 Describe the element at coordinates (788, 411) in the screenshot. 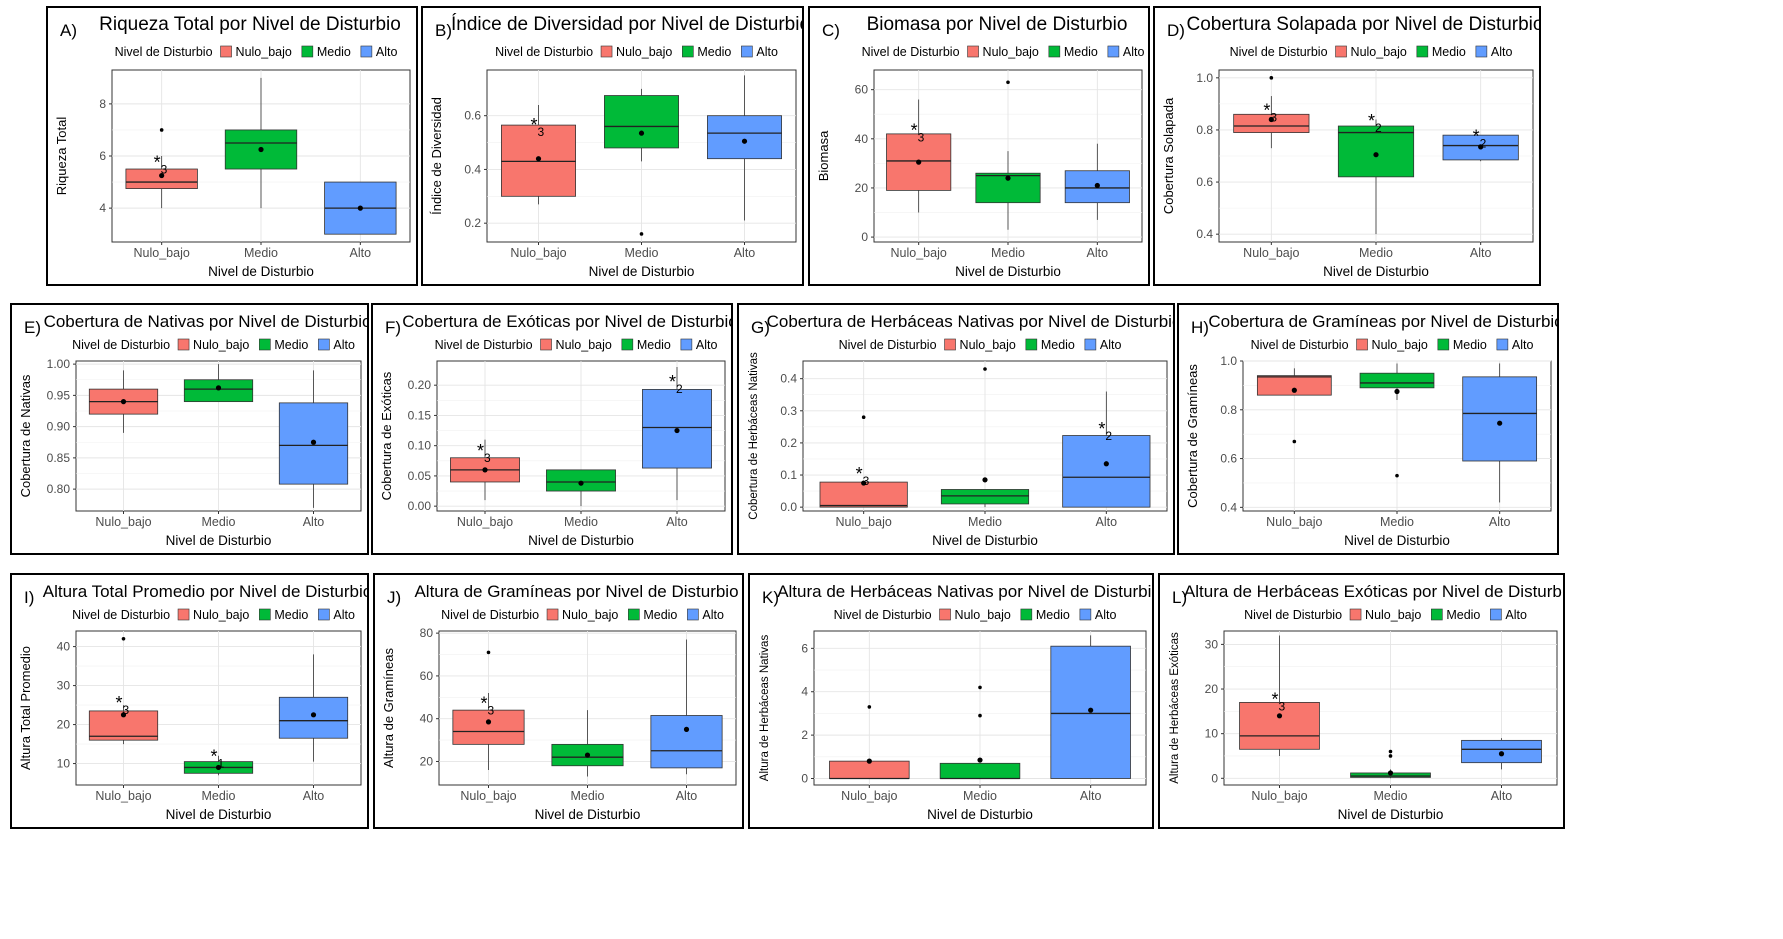

I see `y-tick-label: 0.3` at that location.